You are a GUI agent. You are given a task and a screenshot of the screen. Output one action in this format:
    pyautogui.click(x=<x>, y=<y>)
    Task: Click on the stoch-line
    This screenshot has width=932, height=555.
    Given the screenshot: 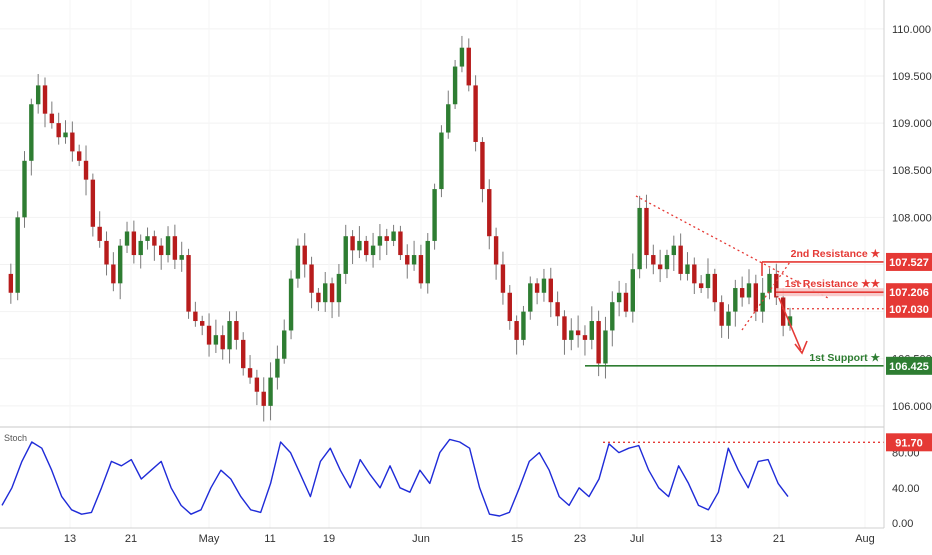 What is the action you would take?
    pyautogui.click(x=395, y=477)
    